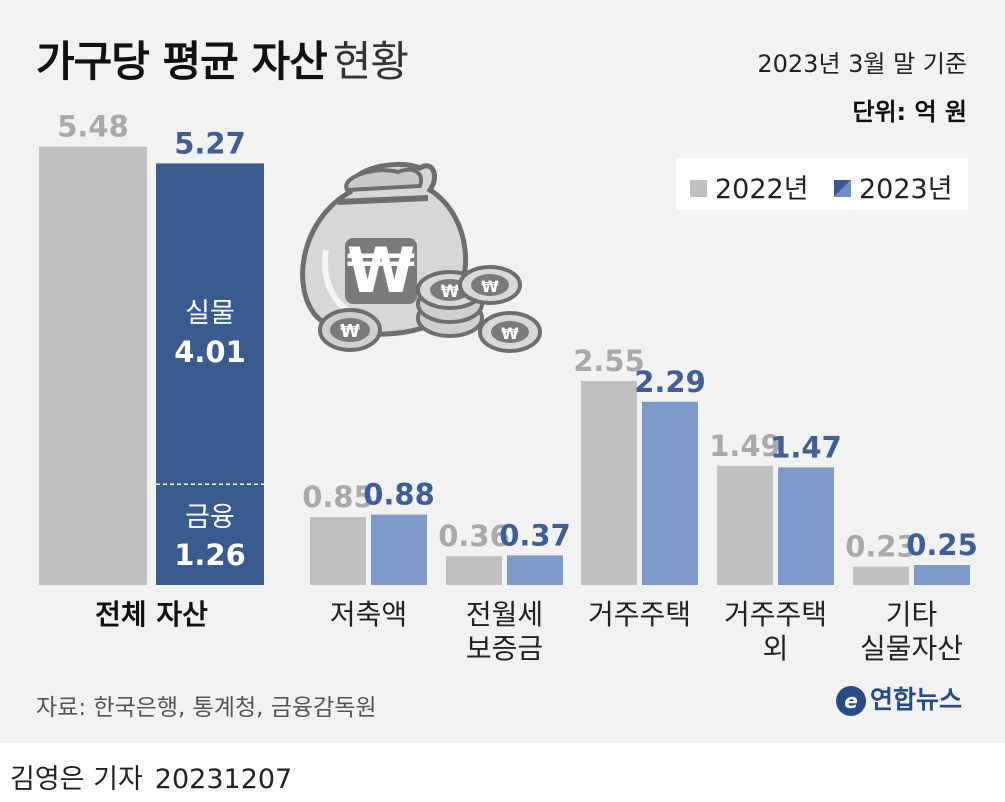 This screenshot has height=802, width=1005. I want to click on byline-date: 20231207, so click(223, 779).